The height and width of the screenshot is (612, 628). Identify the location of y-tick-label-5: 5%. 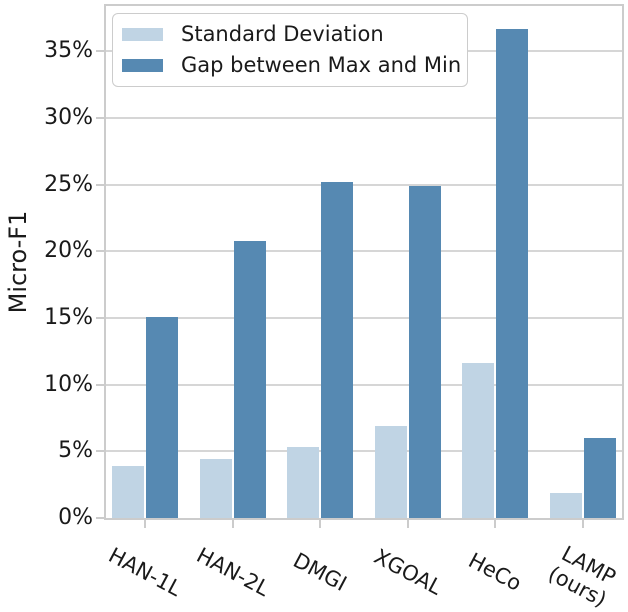
(75, 451).